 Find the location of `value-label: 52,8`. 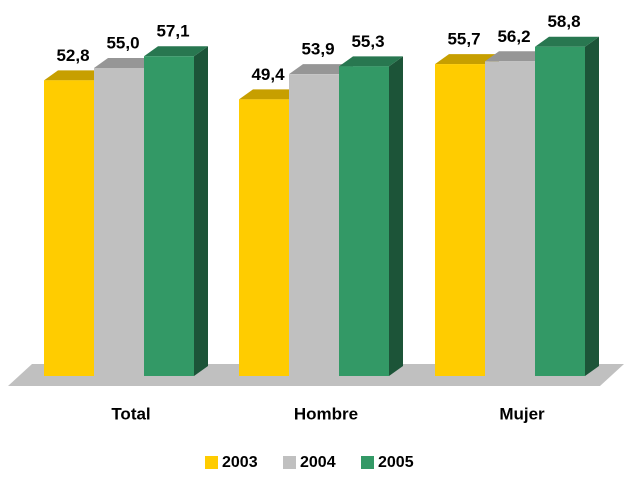

value-label: 52,8 is located at coordinates (72, 55).